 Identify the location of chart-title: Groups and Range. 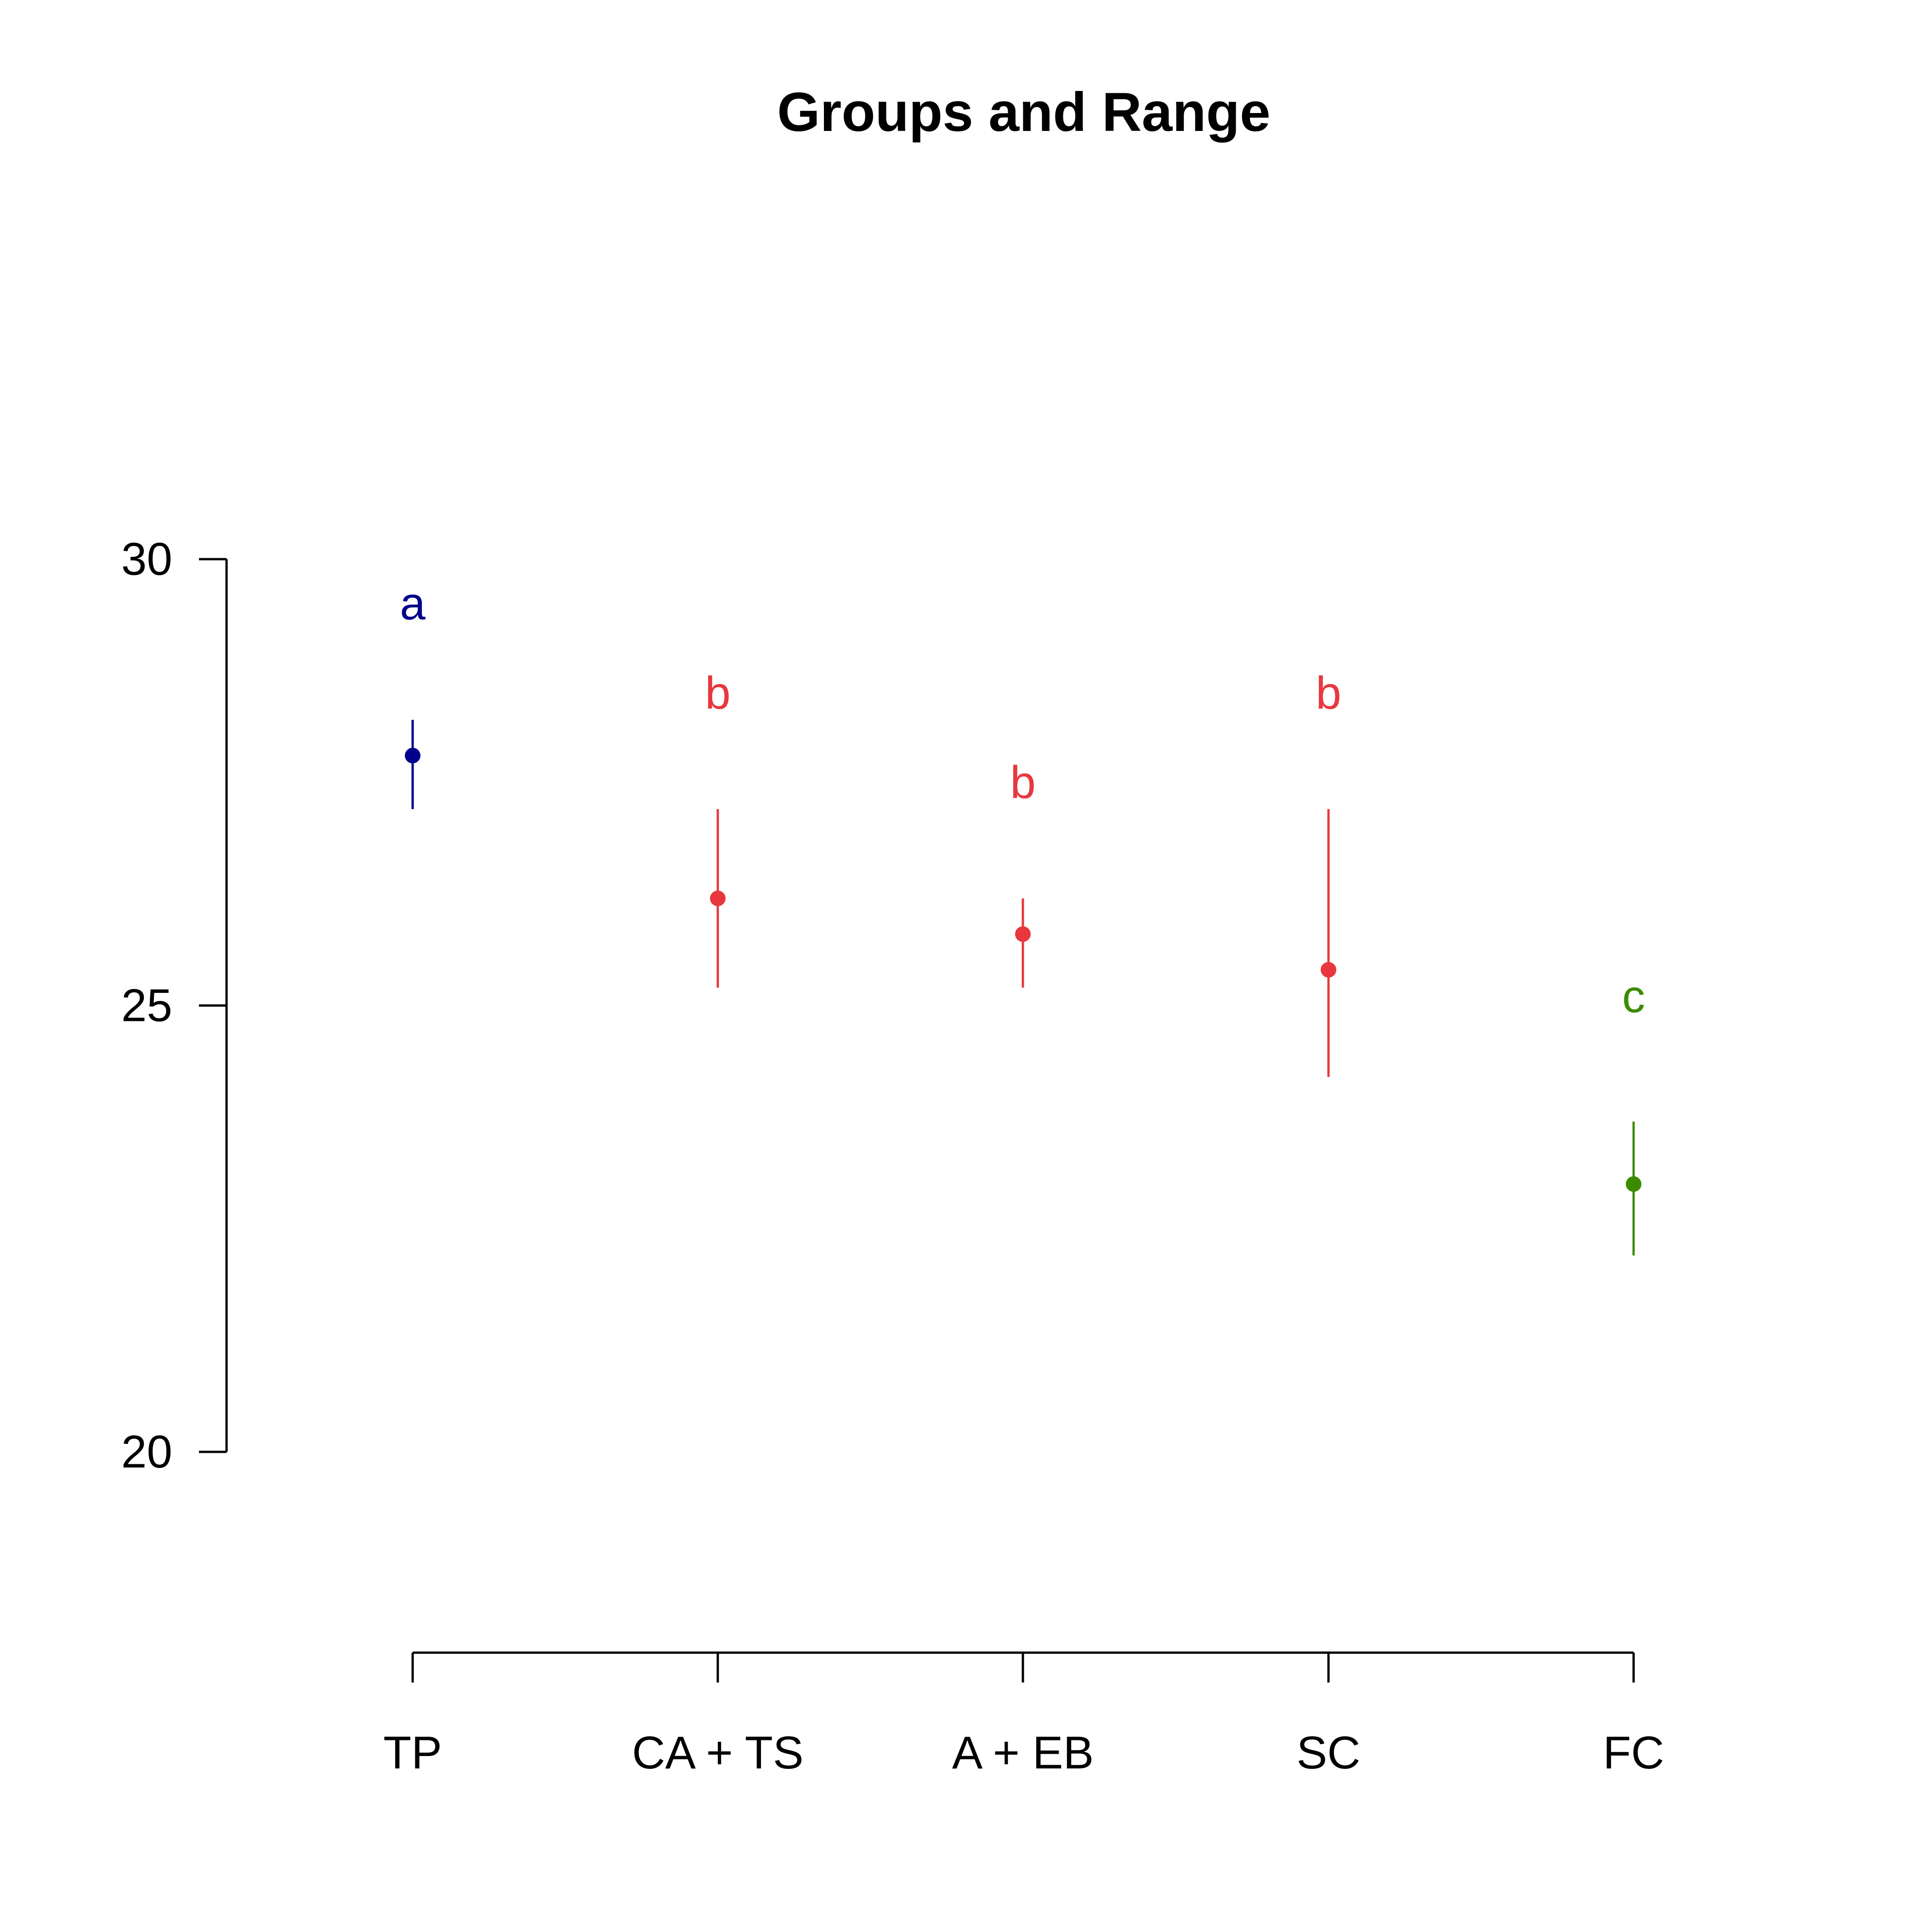
(1023, 112).